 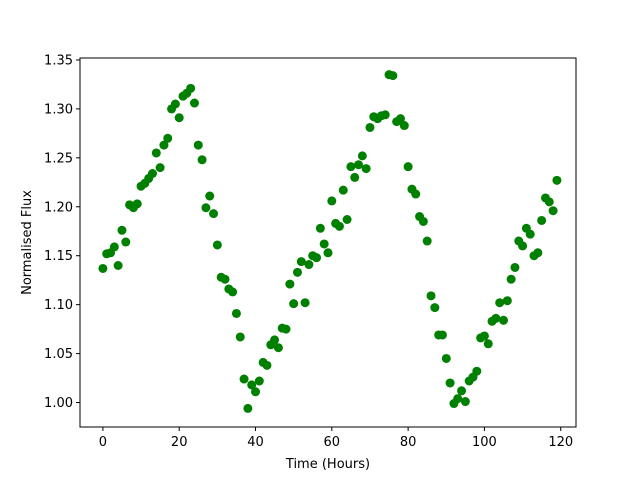 What do you see at coordinates (62, 232) in the screenshot?
I see `y-axis-ticks: 1.00 1.05 1.10 1.15 1.20 1.25 1.30 1.35` at bounding box center [62, 232].